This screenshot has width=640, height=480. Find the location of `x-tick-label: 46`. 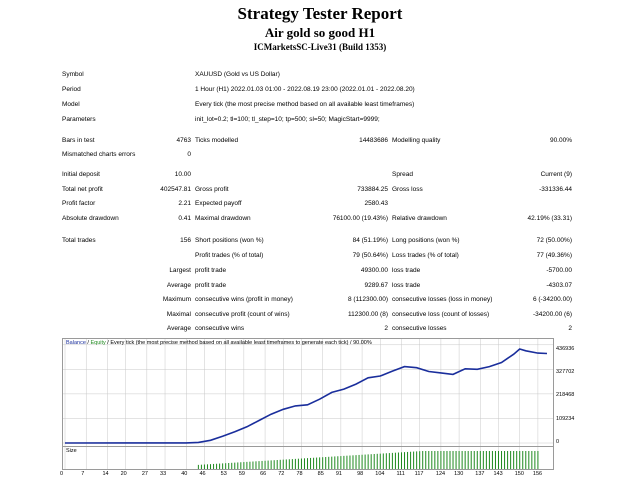

x-tick-label: 46 is located at coordinates (202, 474).